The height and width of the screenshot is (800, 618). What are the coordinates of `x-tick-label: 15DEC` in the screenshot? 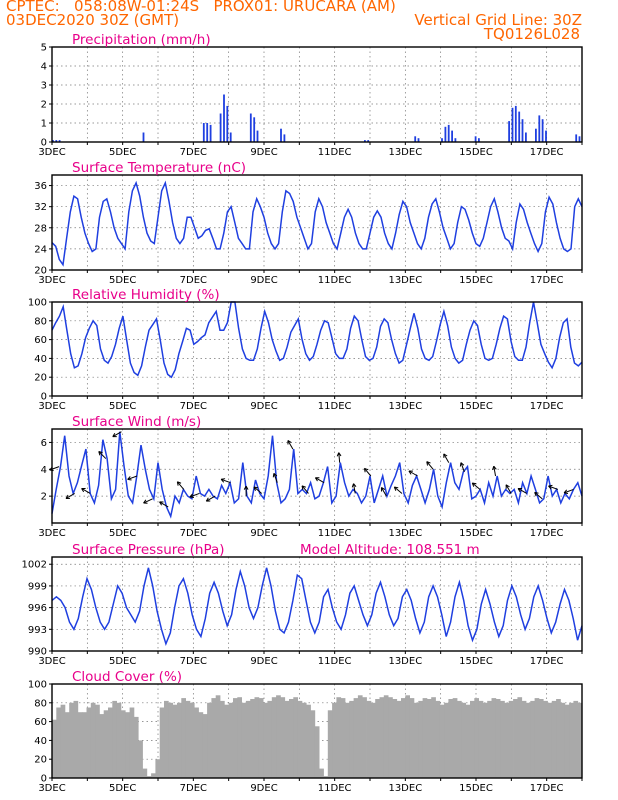 It's located at (476, 661).